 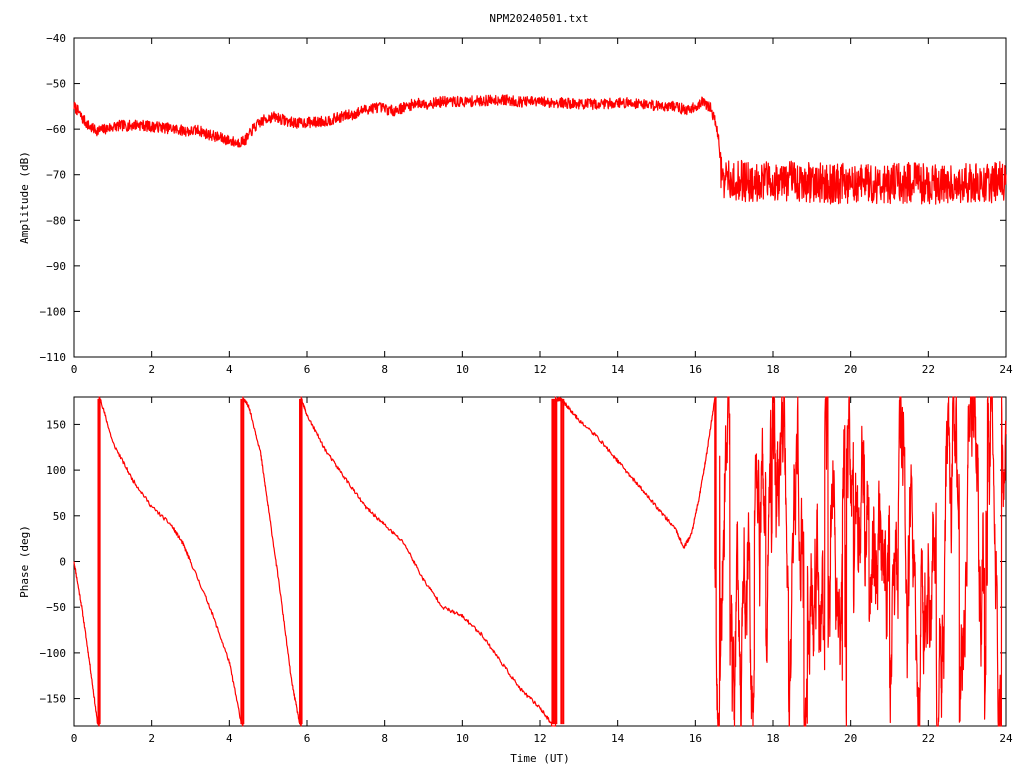 I want to click on amplitude-x-tick-label: 24, so click(x=1006, y=369).